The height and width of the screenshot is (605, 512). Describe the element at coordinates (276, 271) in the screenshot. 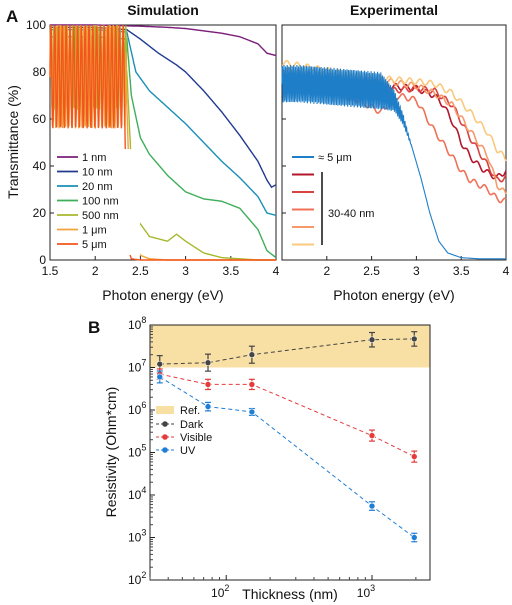

I see `sim-x-tick-label: 4` at that location.